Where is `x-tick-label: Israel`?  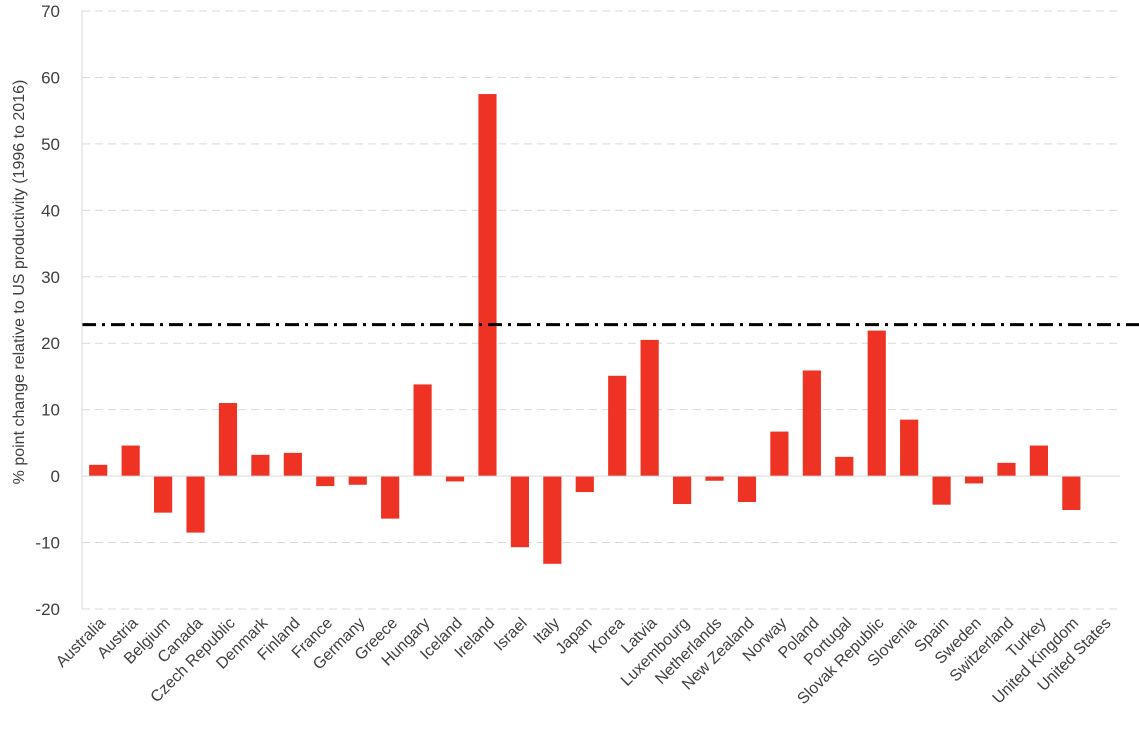 x-tick-label: Israel is located at coordinates (511, 635).